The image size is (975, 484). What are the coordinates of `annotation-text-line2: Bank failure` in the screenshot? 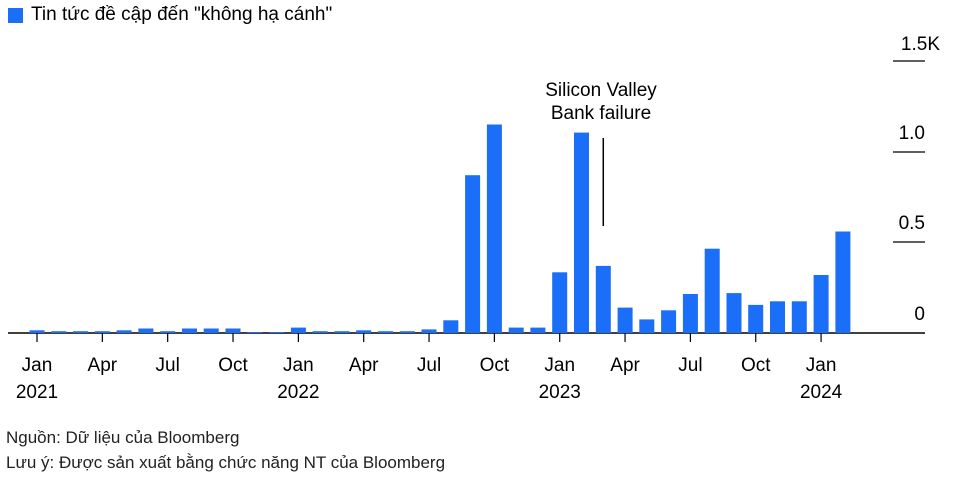 It's located at (601, 113).